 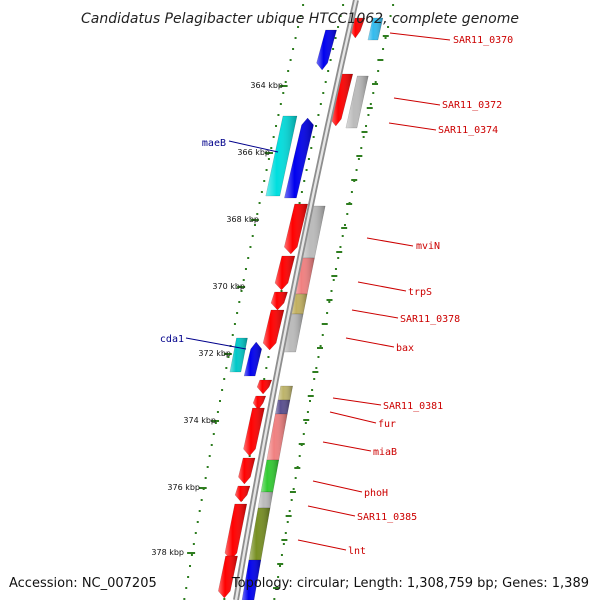 What do you see at coordinates (83, 583) in the screenshot?
I see `accession-text: Accession: NC_007205` at bounding box center [83, 583].